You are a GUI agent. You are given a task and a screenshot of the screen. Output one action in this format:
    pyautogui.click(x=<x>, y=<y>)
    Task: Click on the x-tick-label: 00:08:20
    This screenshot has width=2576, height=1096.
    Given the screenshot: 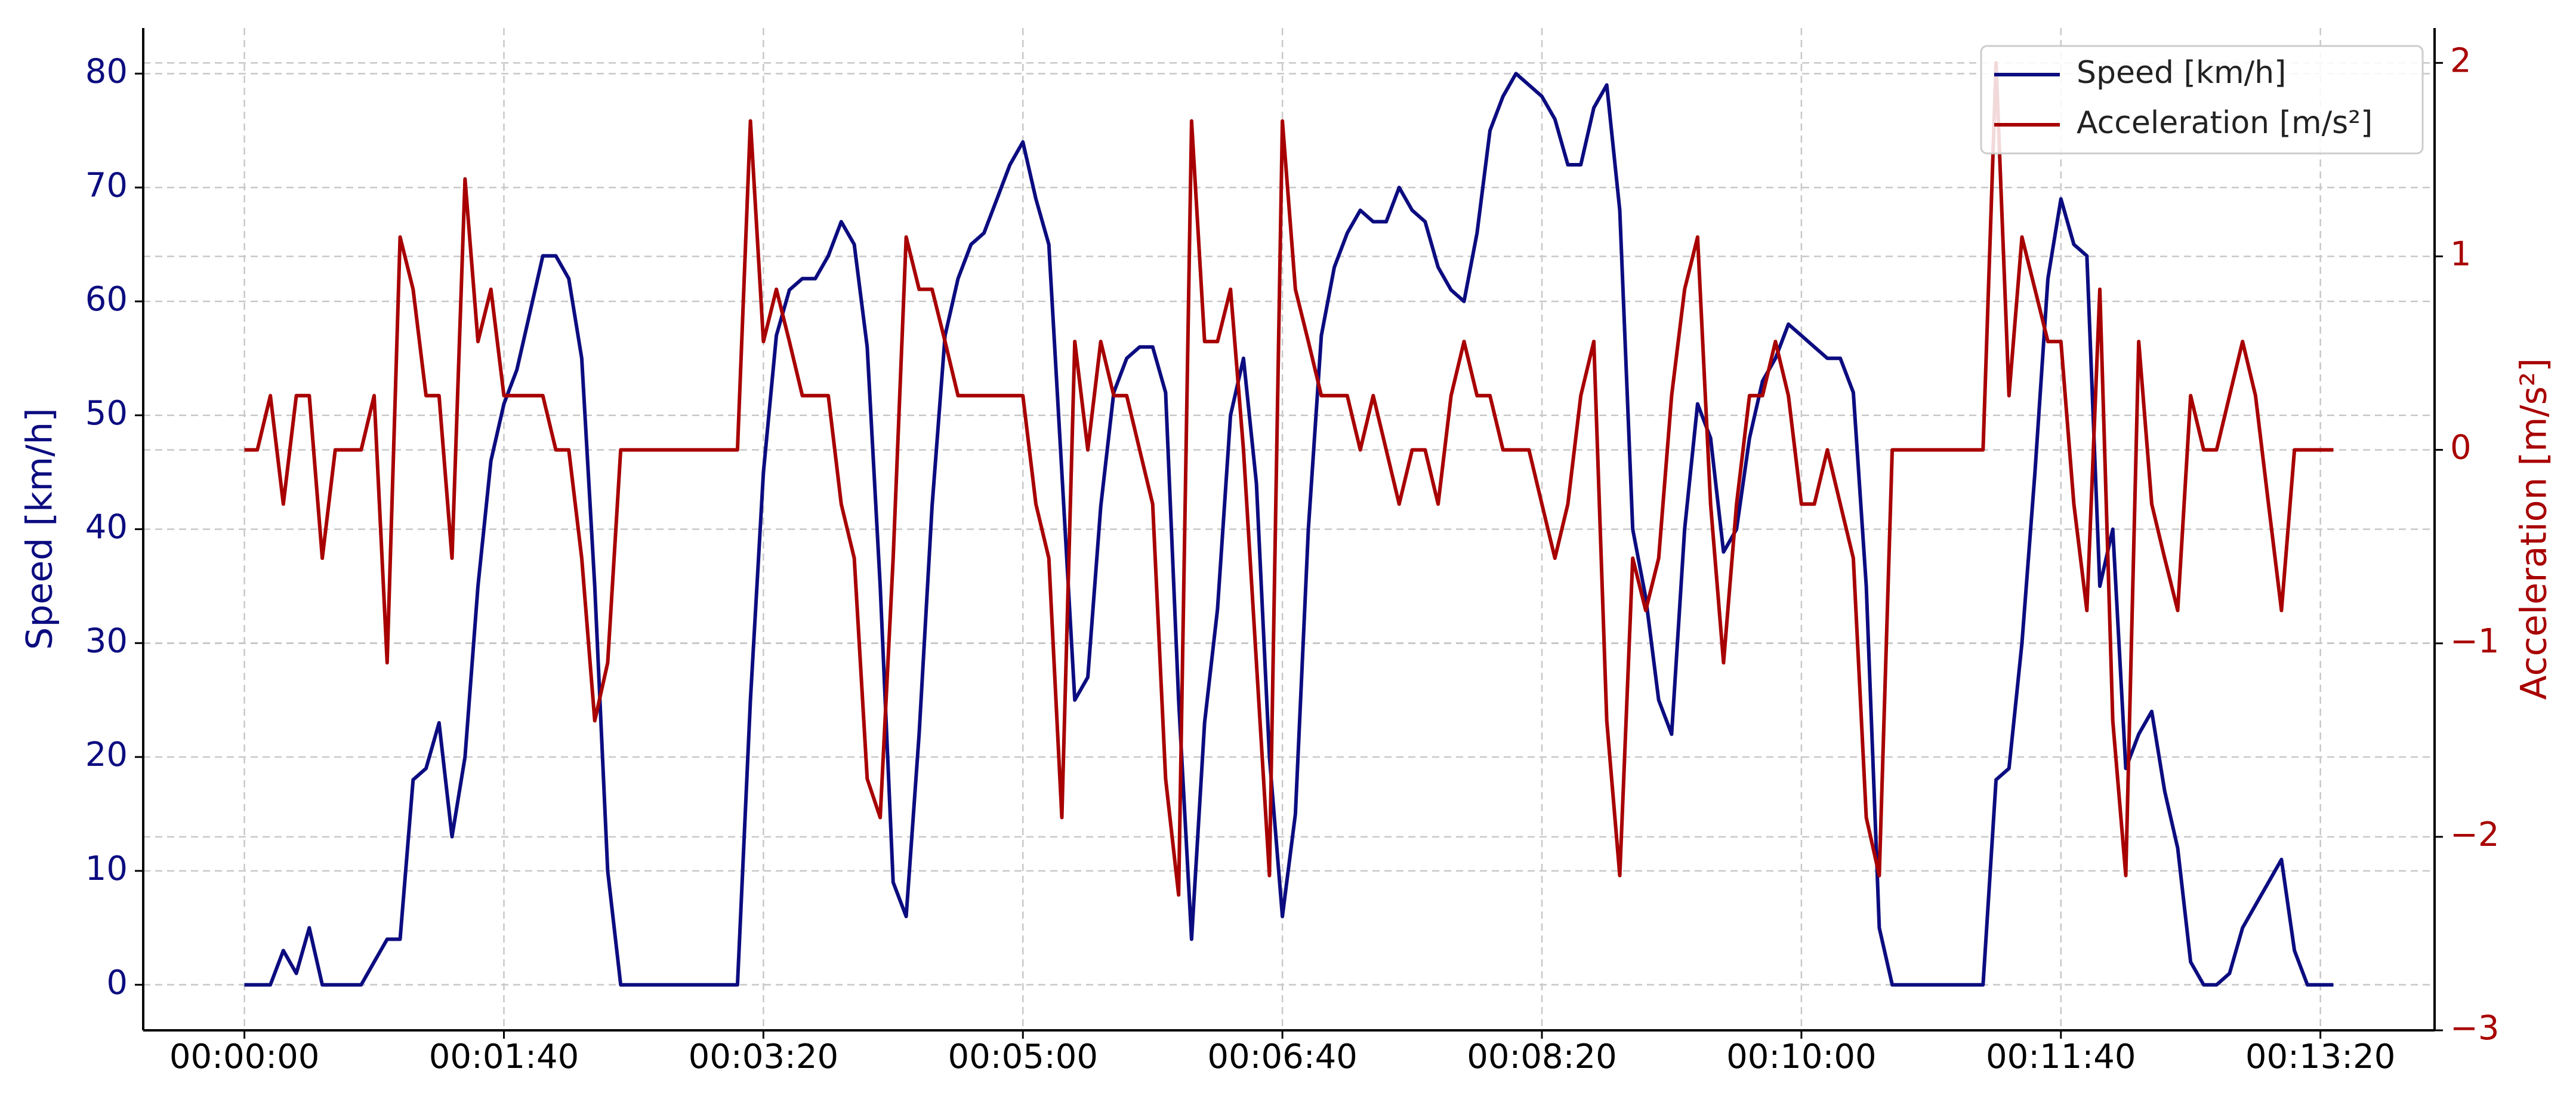 What is the action you would take?
    pyautogui.click(x=1542, y=1056)
    